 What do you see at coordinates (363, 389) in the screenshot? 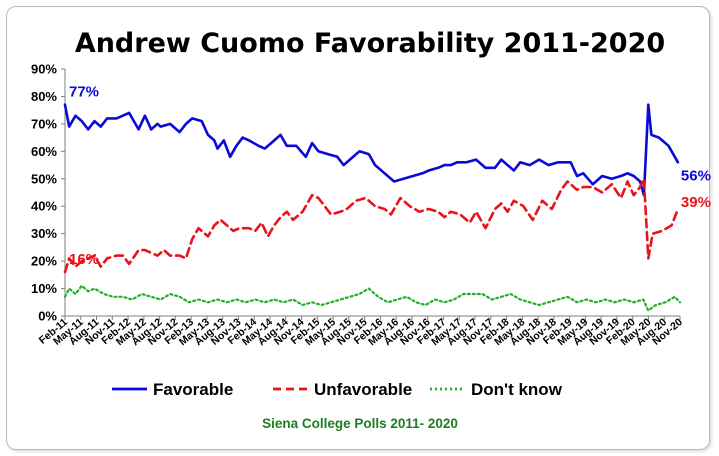
I see `legend-label: Unfavorable` at bounding box center [363, 389].